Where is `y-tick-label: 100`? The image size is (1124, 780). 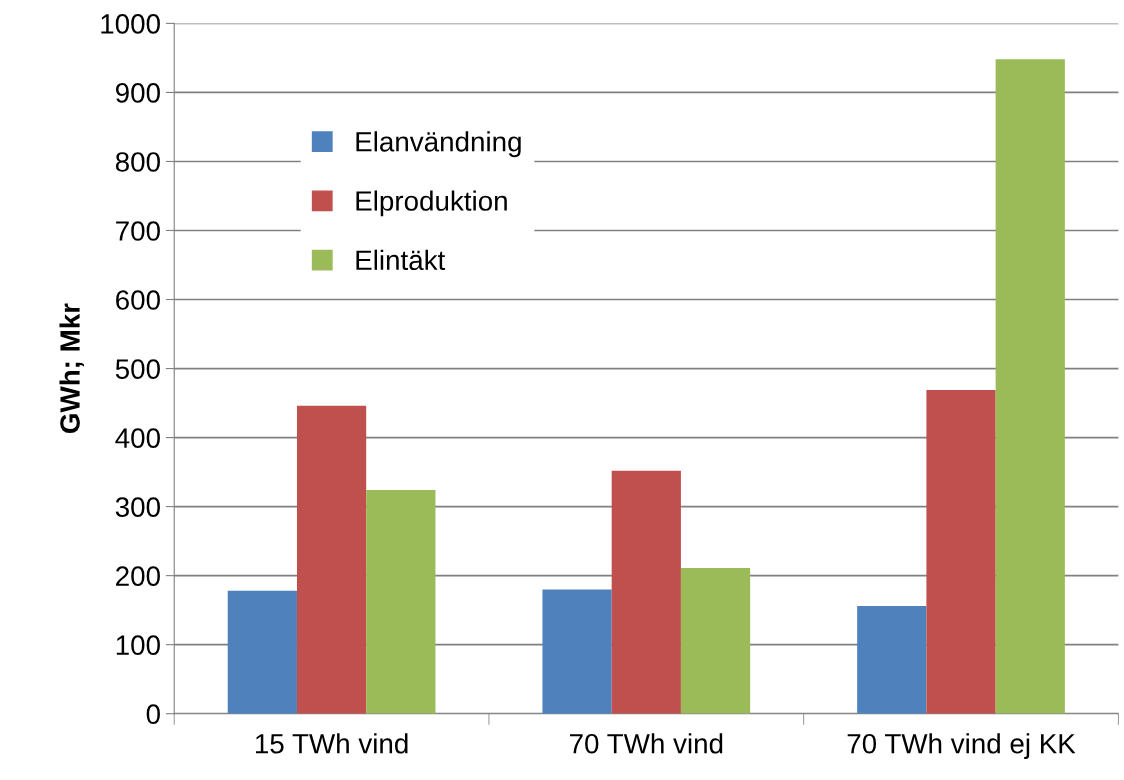
y-tick-label: 100 is located at coordinates (138, 645).